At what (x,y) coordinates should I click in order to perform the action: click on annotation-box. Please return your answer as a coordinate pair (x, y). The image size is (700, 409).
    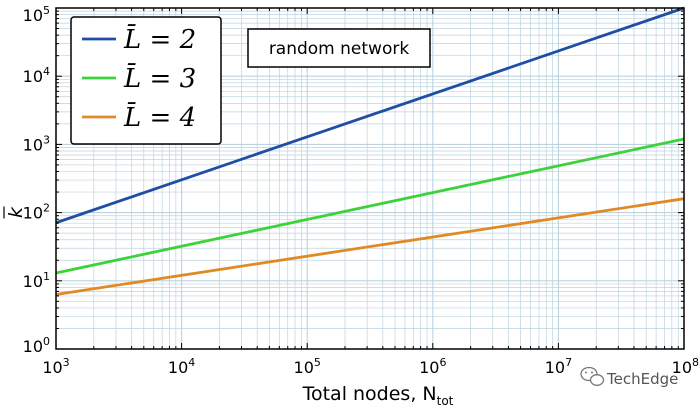
    Looking at the image, I should click on (339, 48).